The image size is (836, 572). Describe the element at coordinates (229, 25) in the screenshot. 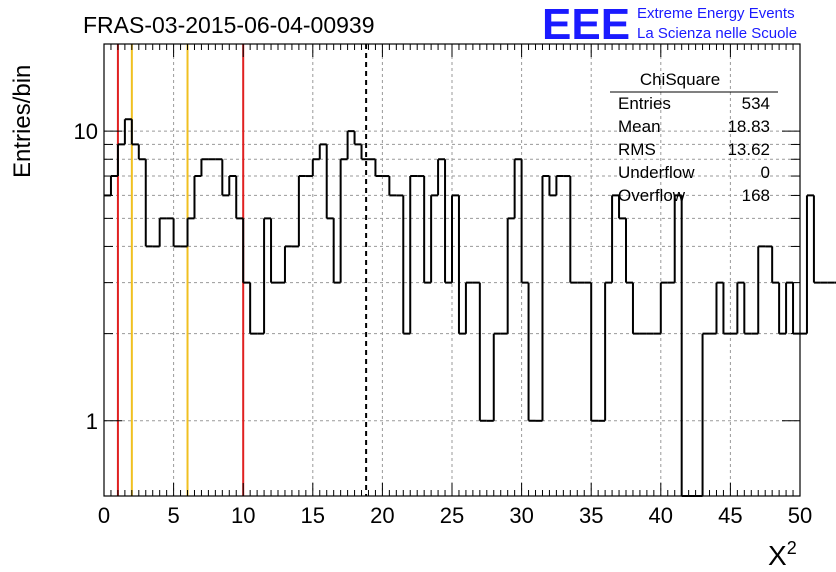

I see `chart-title: FRAS-03-2015-06-04-00939` at that location.